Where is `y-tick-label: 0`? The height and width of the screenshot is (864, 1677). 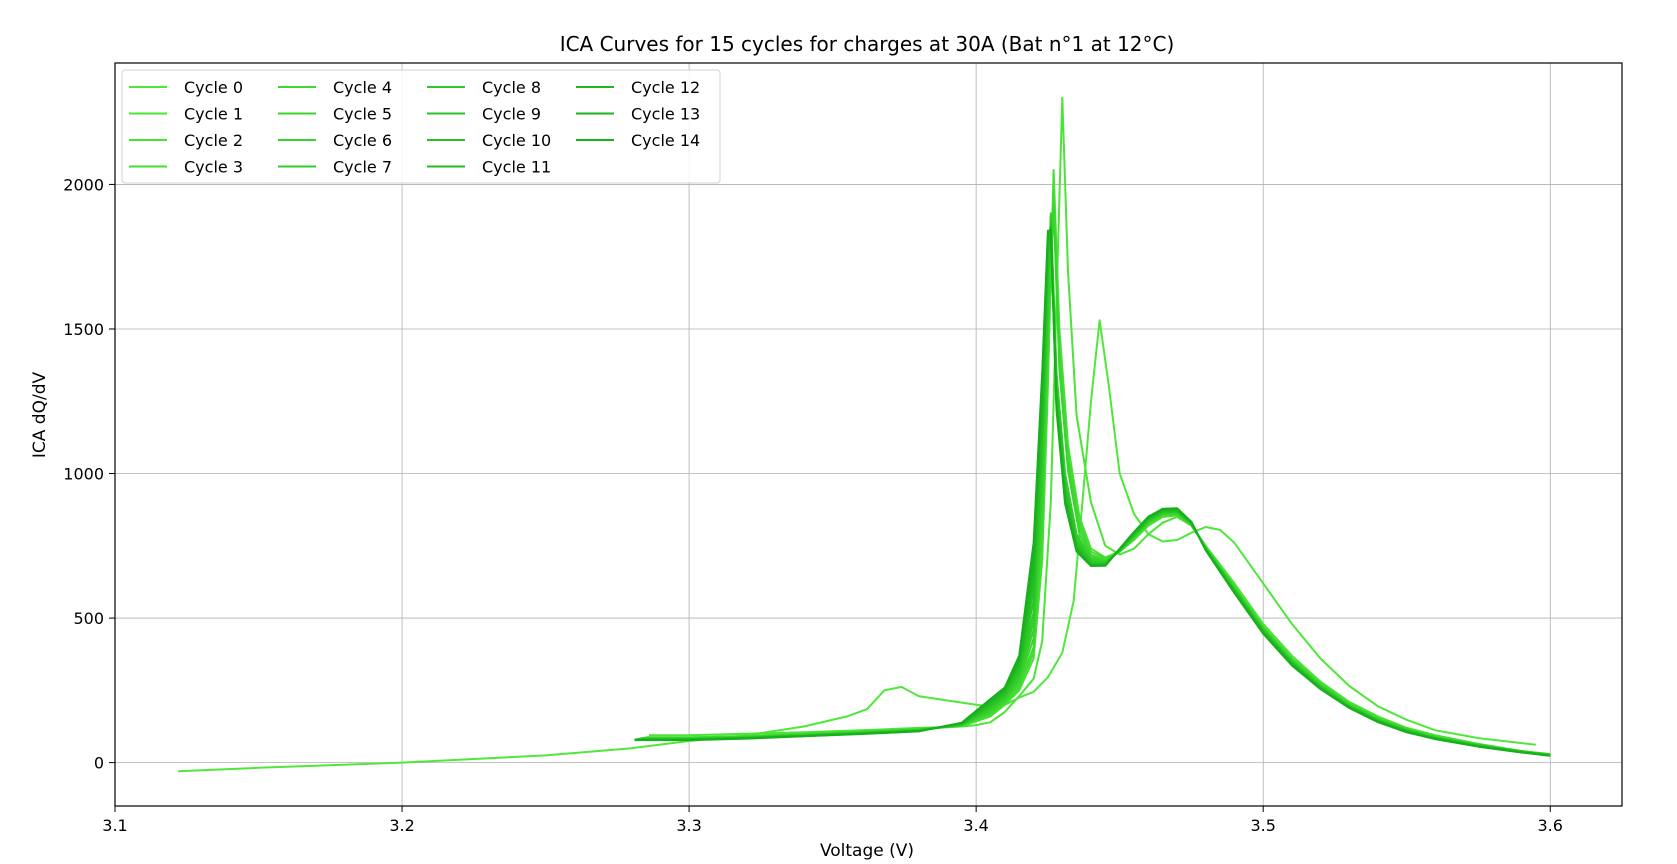 y-tick-label: 0 is located at coordinates (99, 763).